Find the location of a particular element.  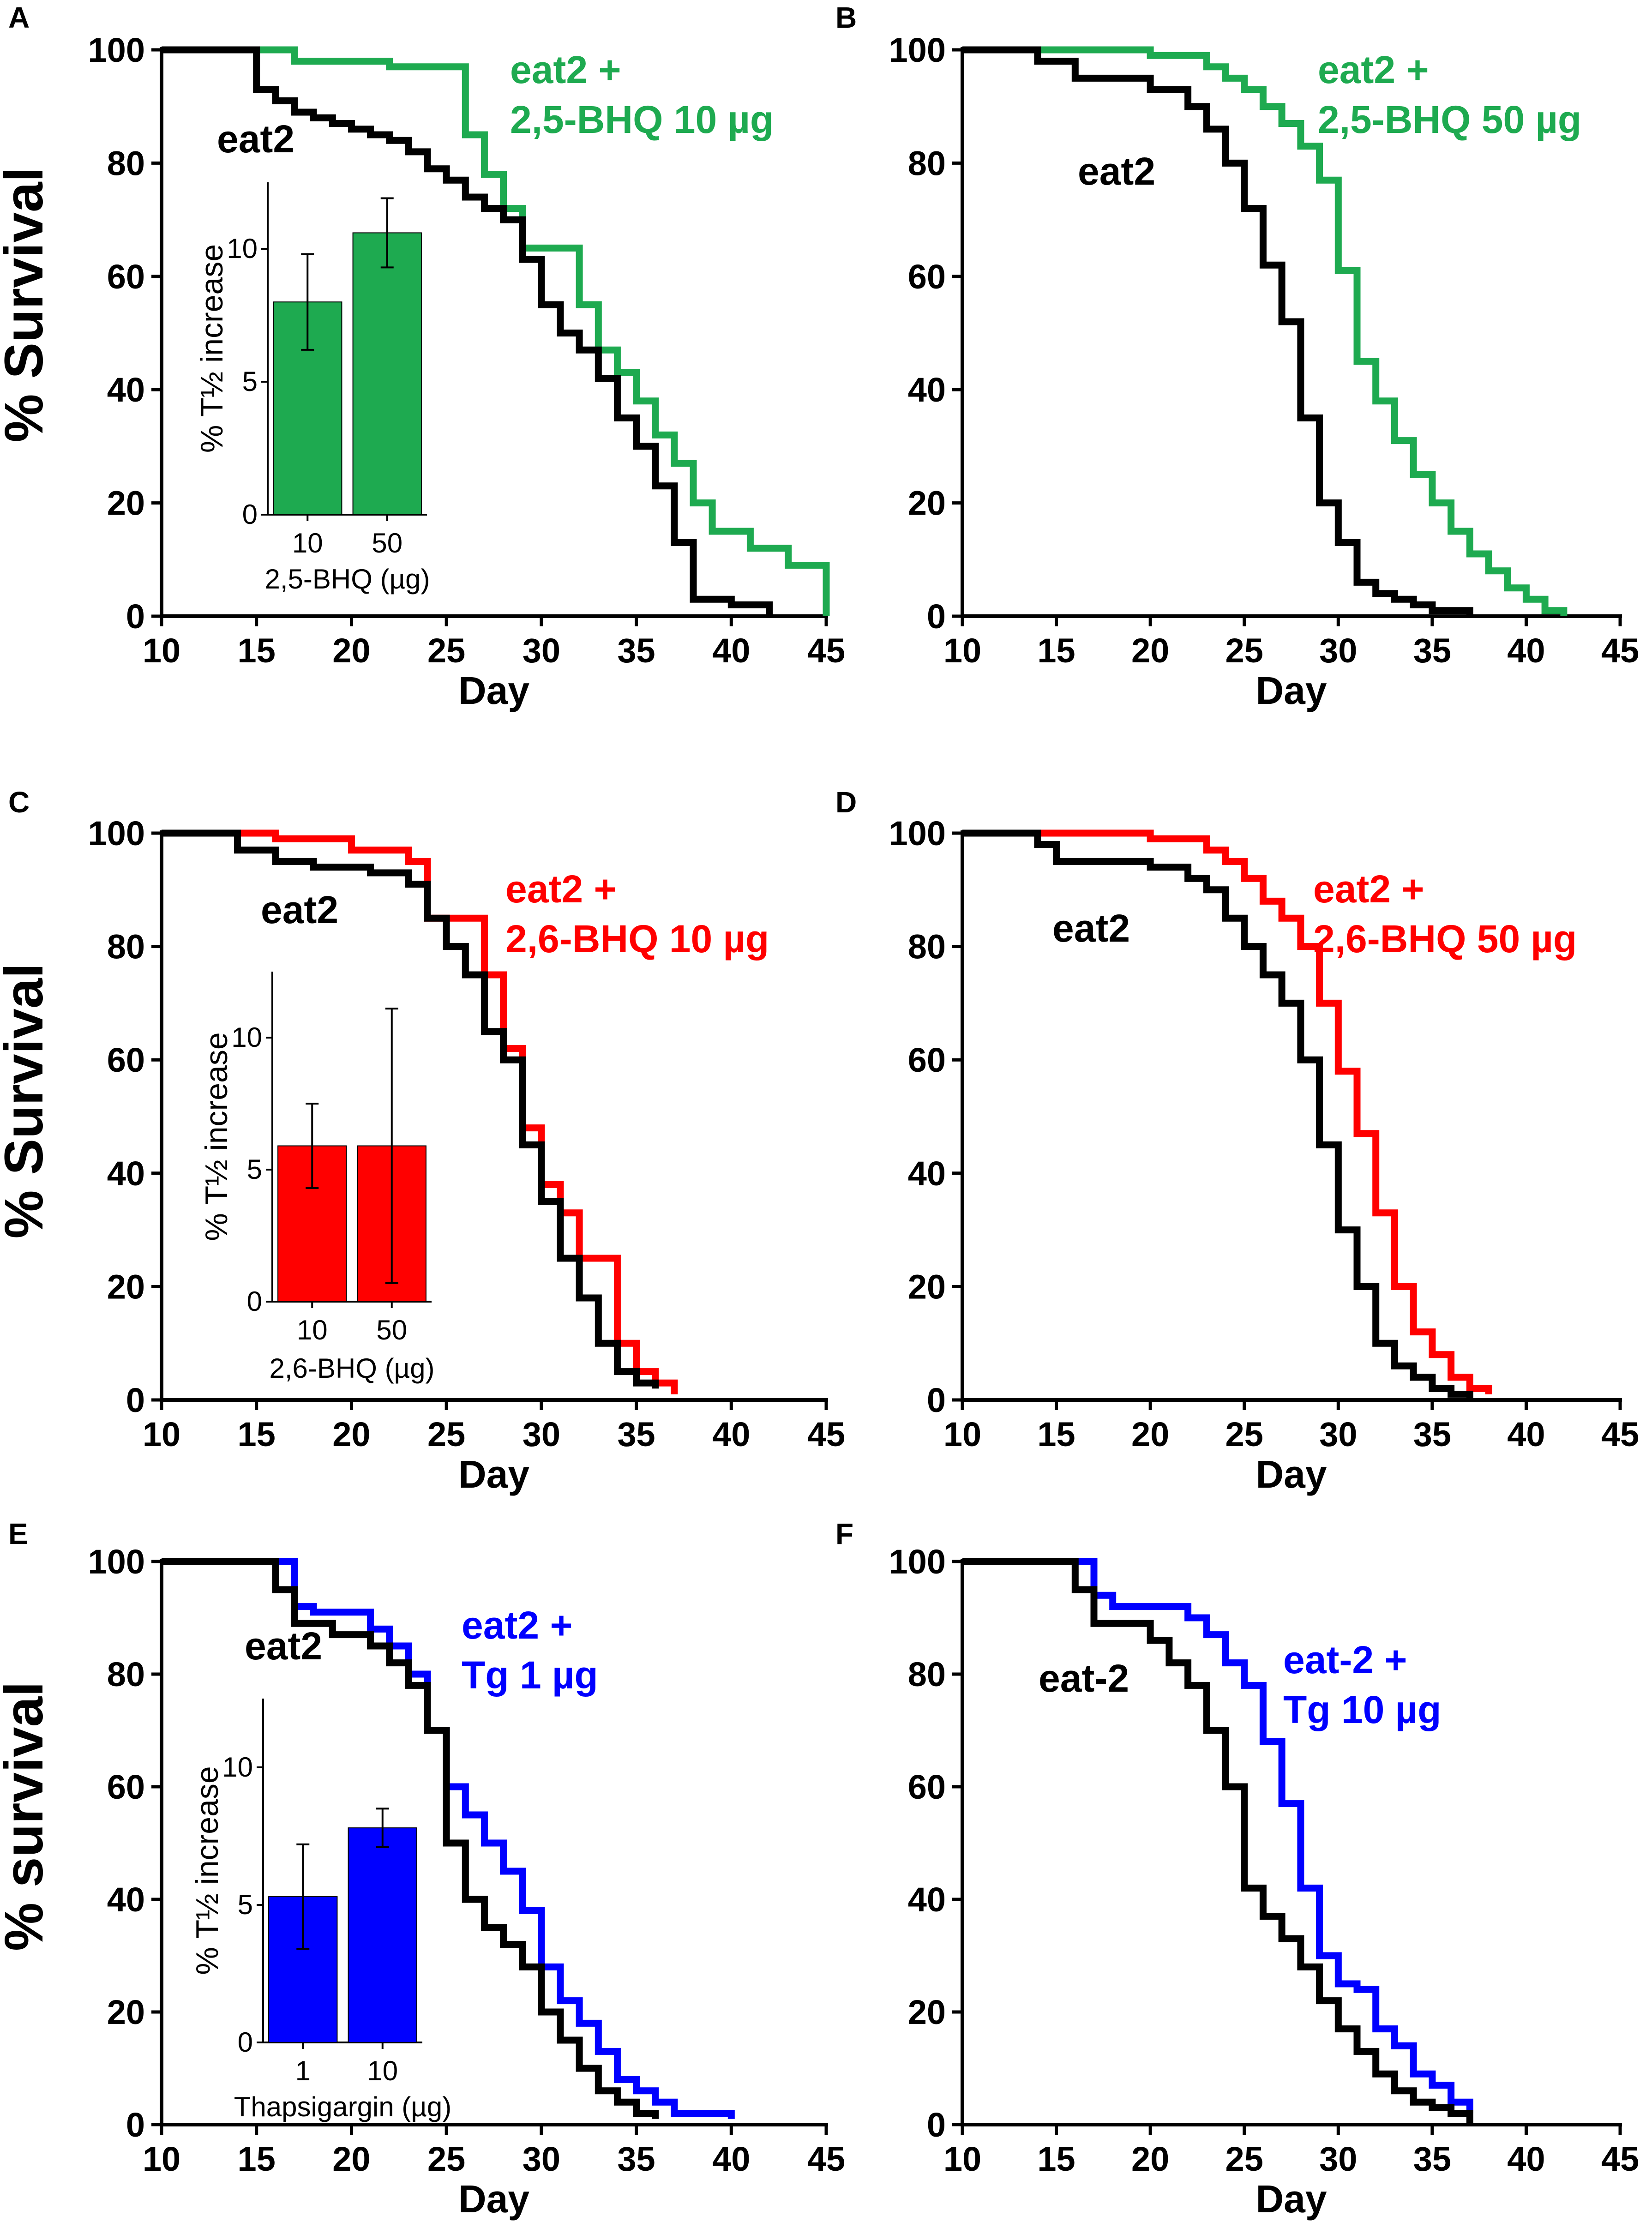

panel-b-x-tick-label: 35 is located at coordinates (1432, 650).